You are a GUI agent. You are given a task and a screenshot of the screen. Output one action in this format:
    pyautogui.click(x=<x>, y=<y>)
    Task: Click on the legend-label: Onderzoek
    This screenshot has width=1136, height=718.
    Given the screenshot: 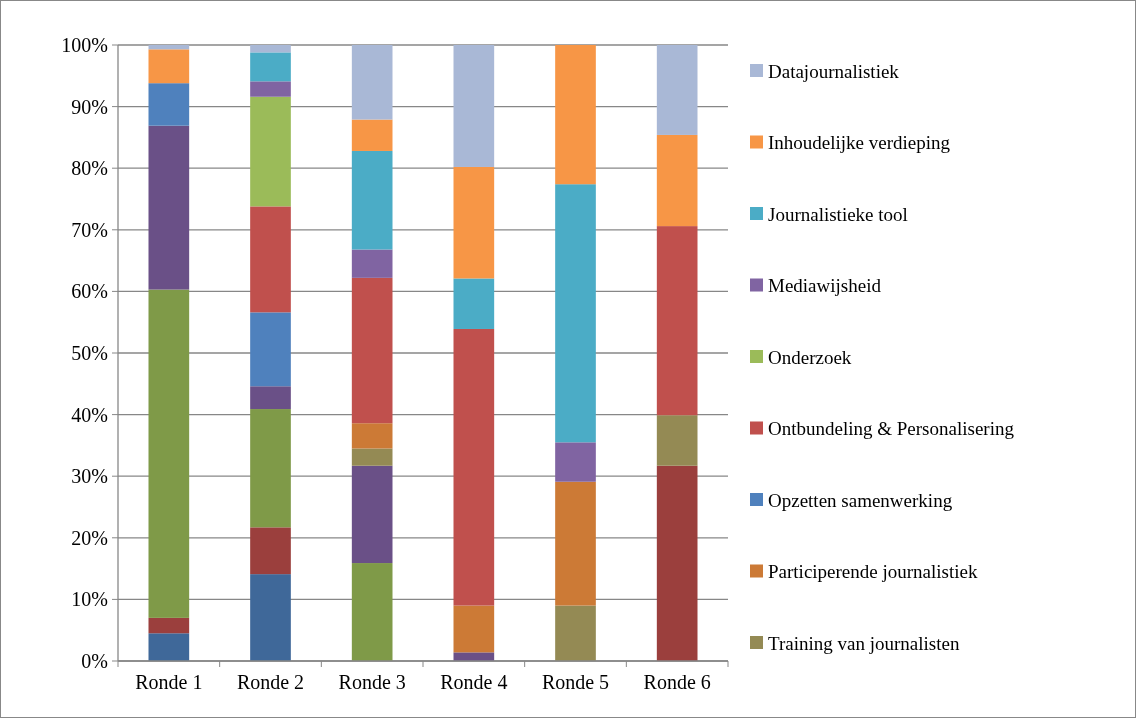 What is the action you would take?
    pyautogui.click(x=810, y=357)
    